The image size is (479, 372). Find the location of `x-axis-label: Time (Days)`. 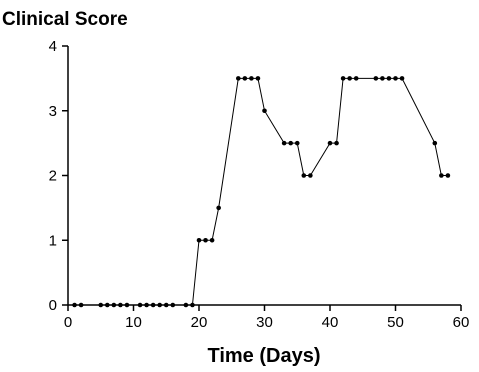

x-axis-label: Time (Days) is located at coordinates (263, 356).